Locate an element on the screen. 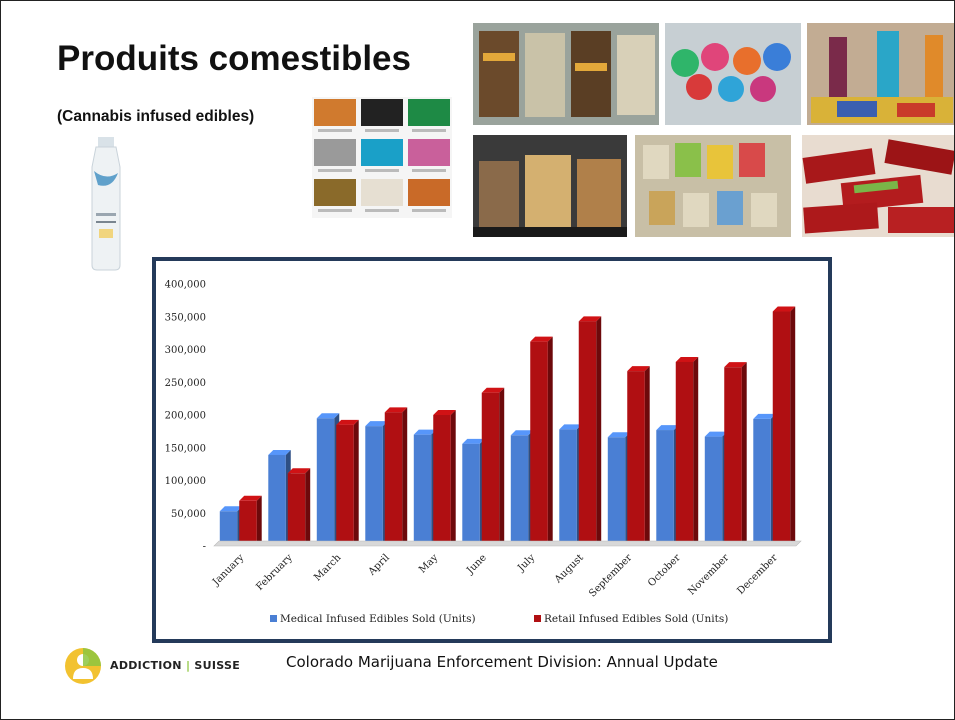 The height and width of the screenshot is (720, 955). y-tick-label: 150,000 is located at coordinates (185, 448).